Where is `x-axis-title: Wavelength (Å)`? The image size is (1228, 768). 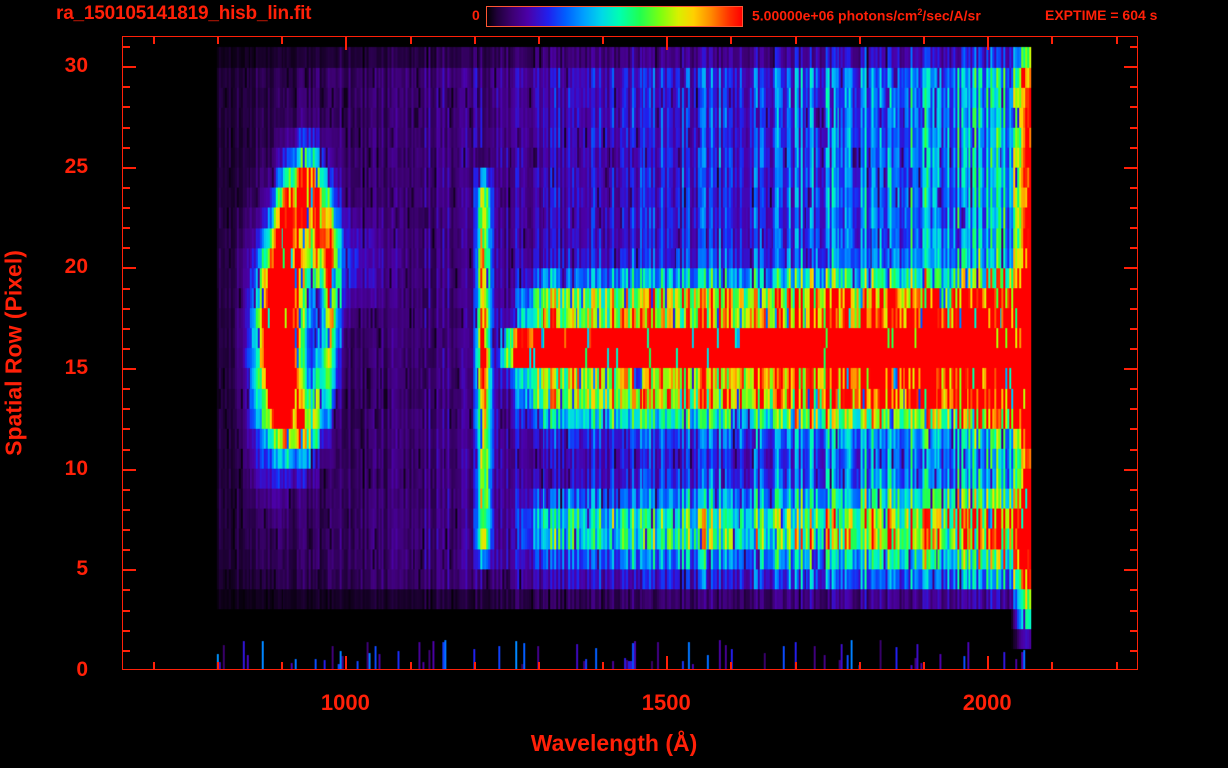
x-axis-title: Wavelength (Å) is located at coordinates (614, 743).